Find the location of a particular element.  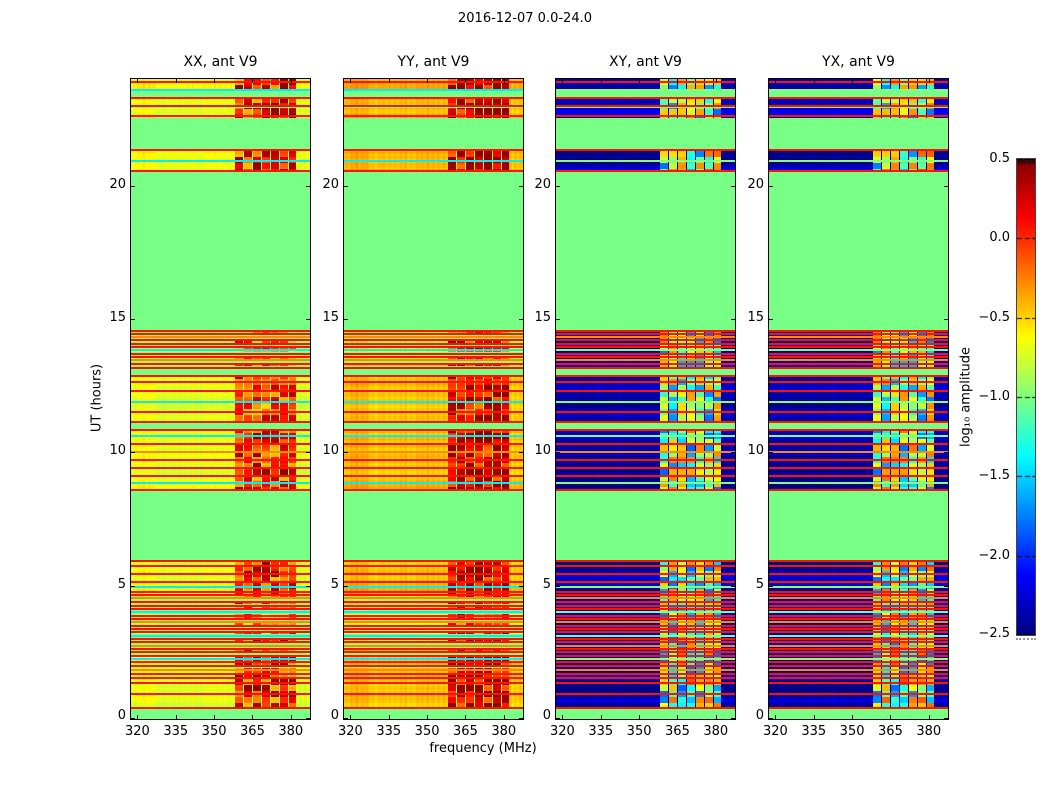

panel-title-xy: XY, ant V9 is located at coordinates (645, 62).